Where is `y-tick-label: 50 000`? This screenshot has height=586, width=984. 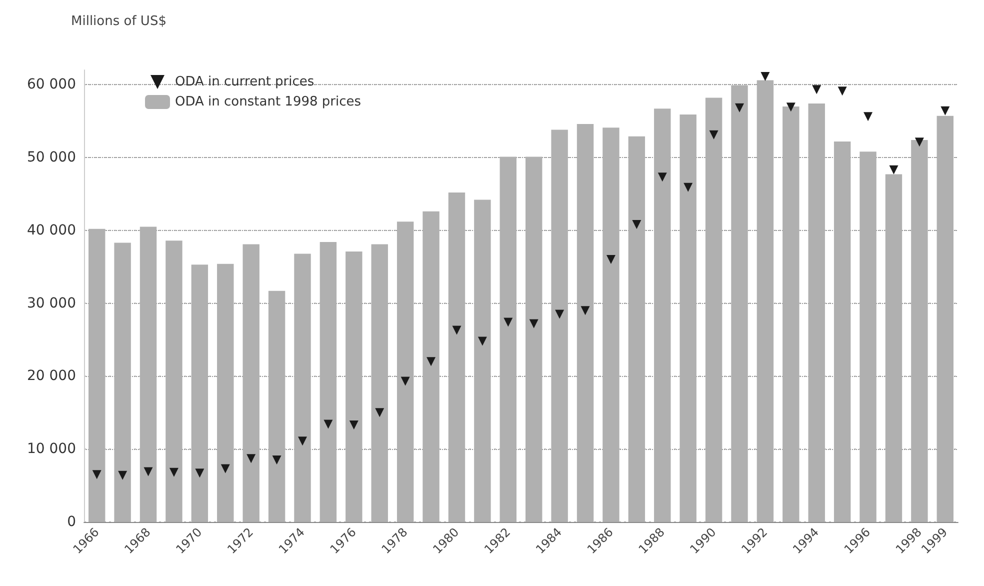
y-tick-label: 50 000 is located at coordinates (51, 157).